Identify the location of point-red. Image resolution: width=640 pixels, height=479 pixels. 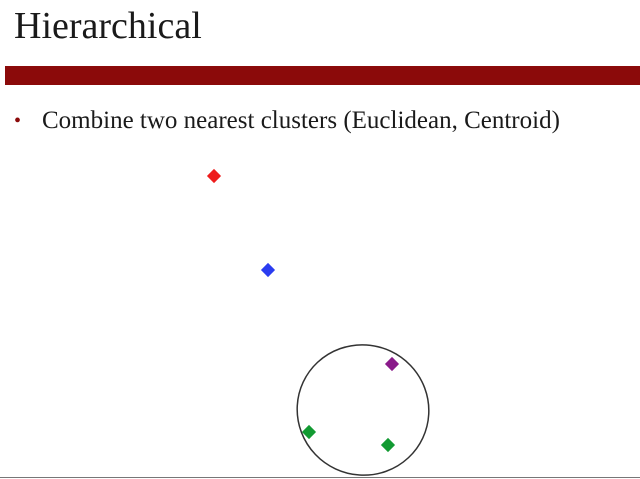
(214, 176).